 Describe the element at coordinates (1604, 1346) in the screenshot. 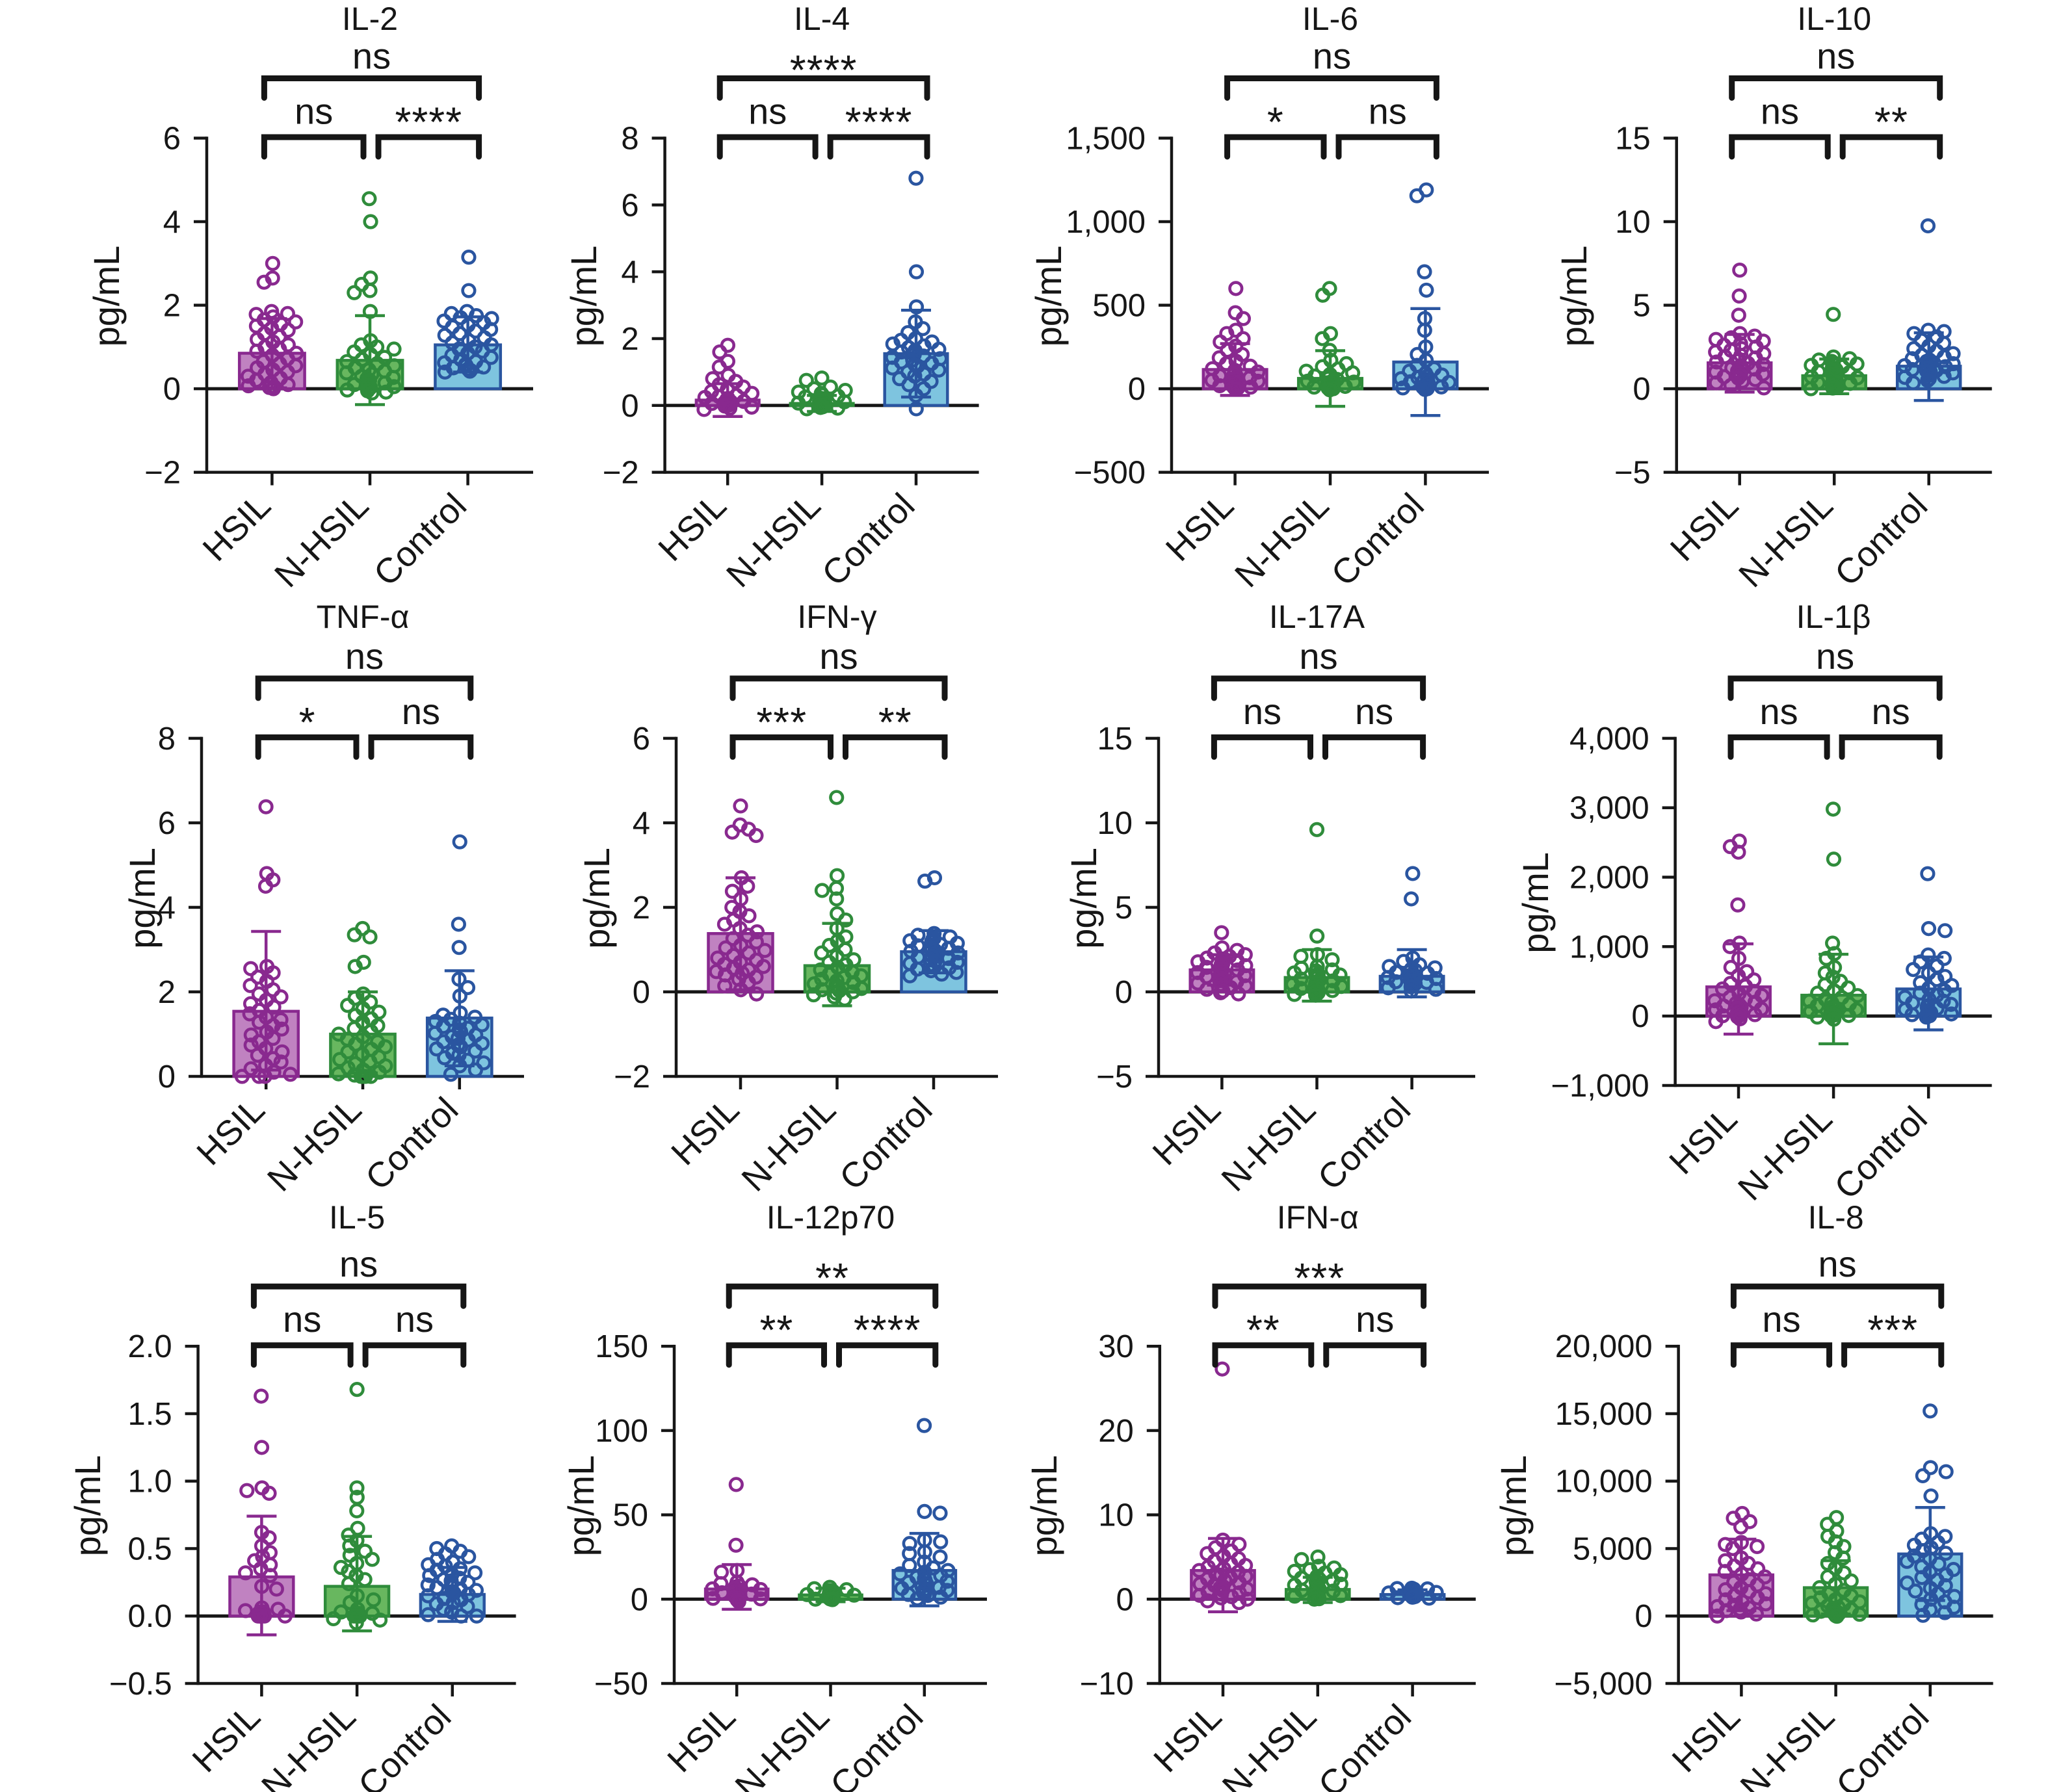

I see `svg-text: 20,000` at that location.